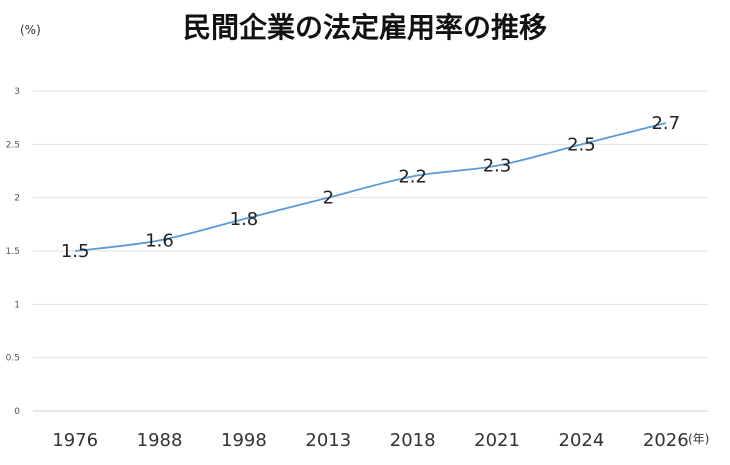 The height and width of the screenshot is (465, 730). I want to click on y-tick-label: 3, so click(17, 92).